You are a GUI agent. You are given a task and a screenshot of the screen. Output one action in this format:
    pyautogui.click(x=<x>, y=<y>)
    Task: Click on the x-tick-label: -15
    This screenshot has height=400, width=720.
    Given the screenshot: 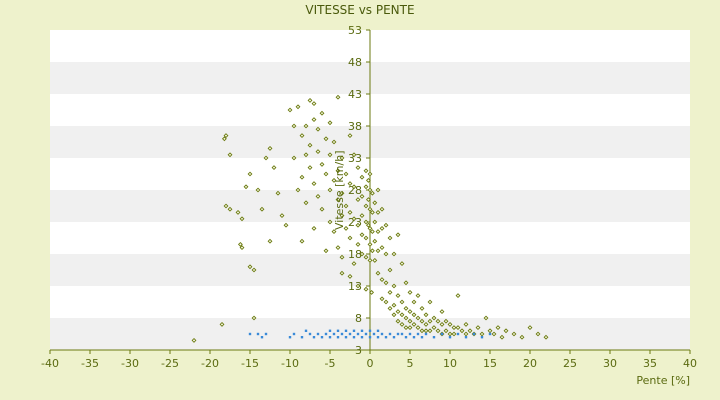 What is the action you would take?
    pyautogui.click(x=250, y=363)
    